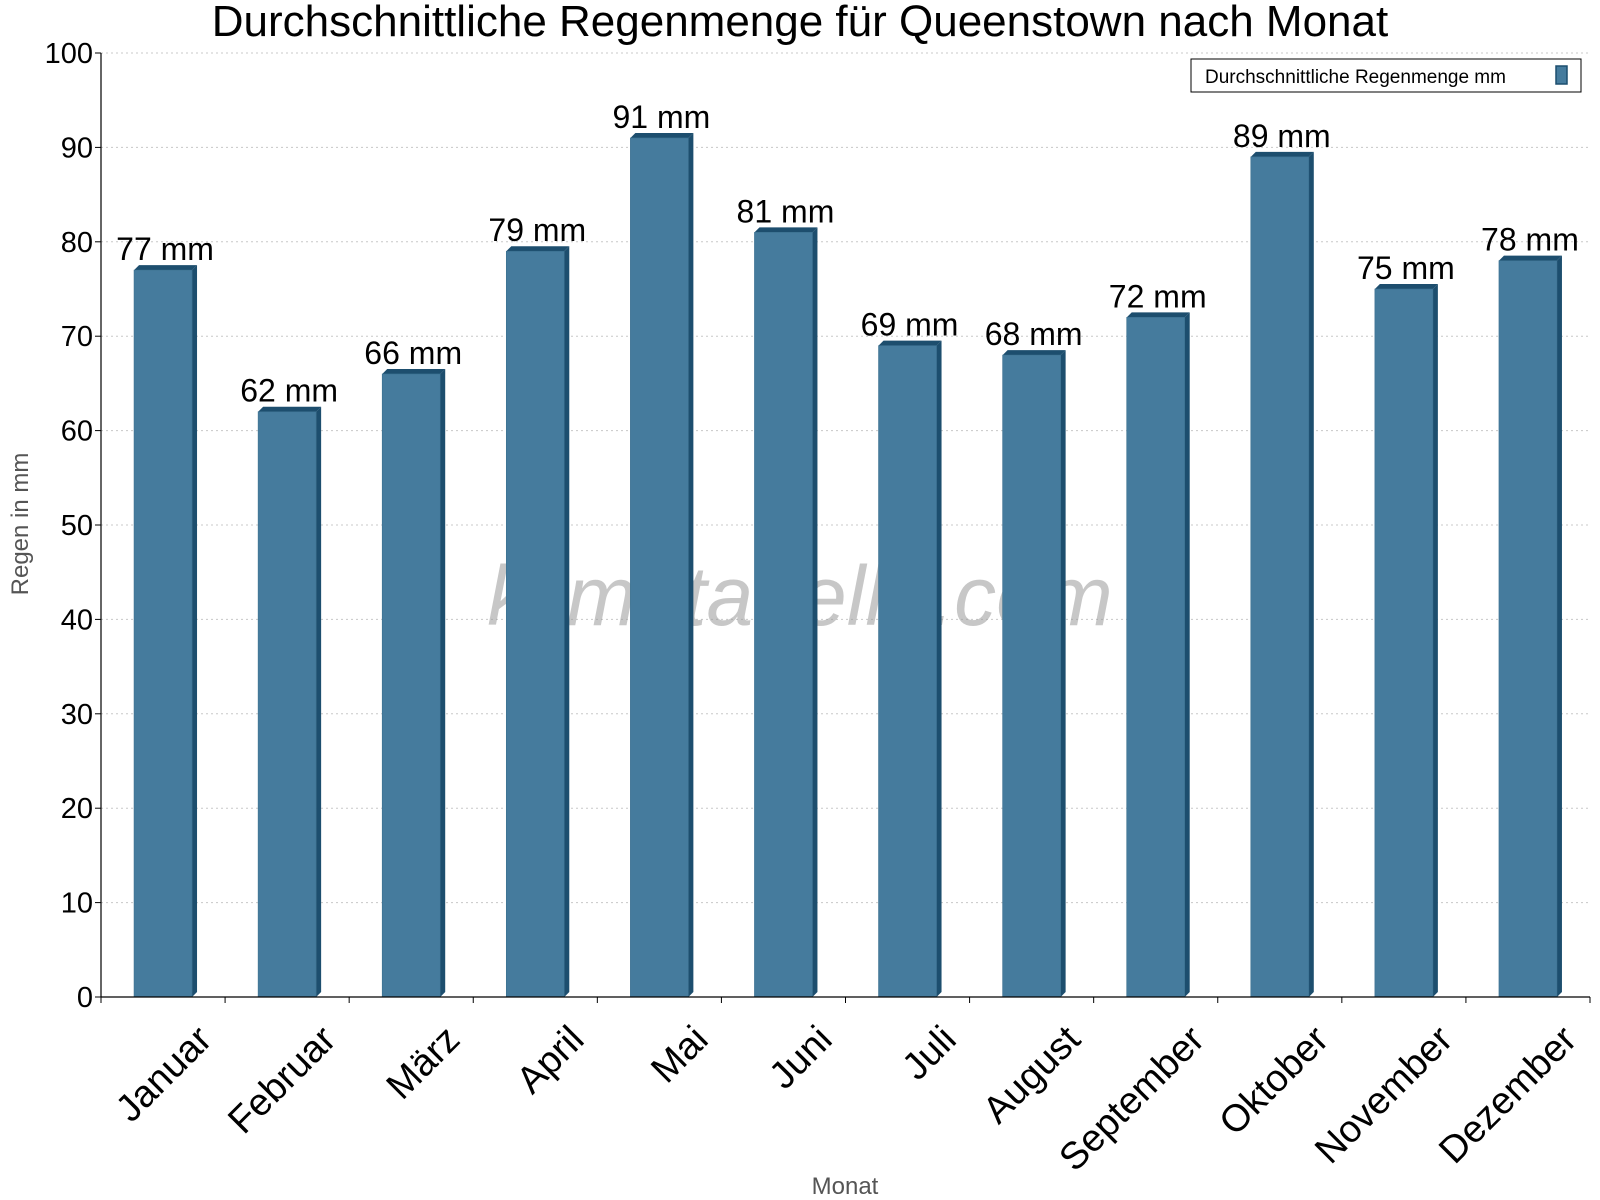 The width and height of the screenshot is (1600, 1200). I want to click on bar-november, so click(1406, 641).